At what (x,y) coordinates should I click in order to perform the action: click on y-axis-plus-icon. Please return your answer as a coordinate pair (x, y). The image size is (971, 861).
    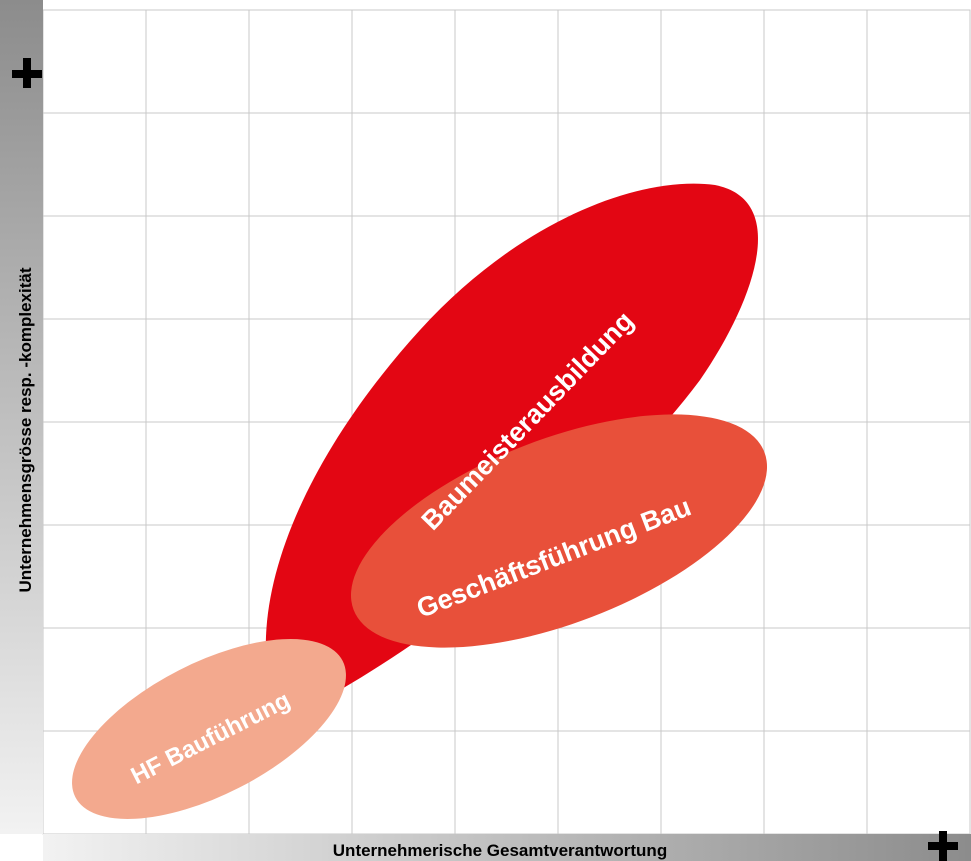
    Looking at the image, I should click on (27, 73).